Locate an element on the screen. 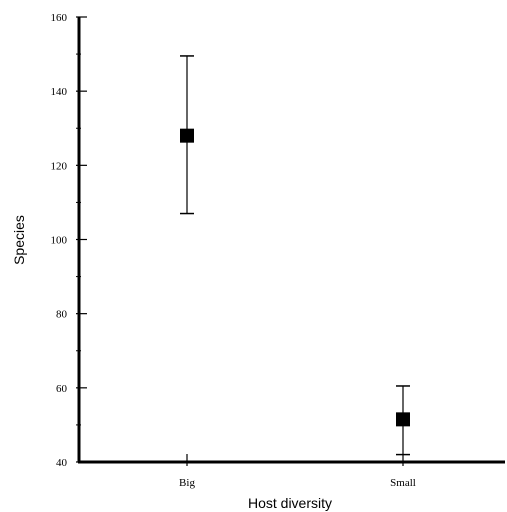 This screenshot has width=507, height=512. y-tick-label: 100 is located at coordinates (59, 241).